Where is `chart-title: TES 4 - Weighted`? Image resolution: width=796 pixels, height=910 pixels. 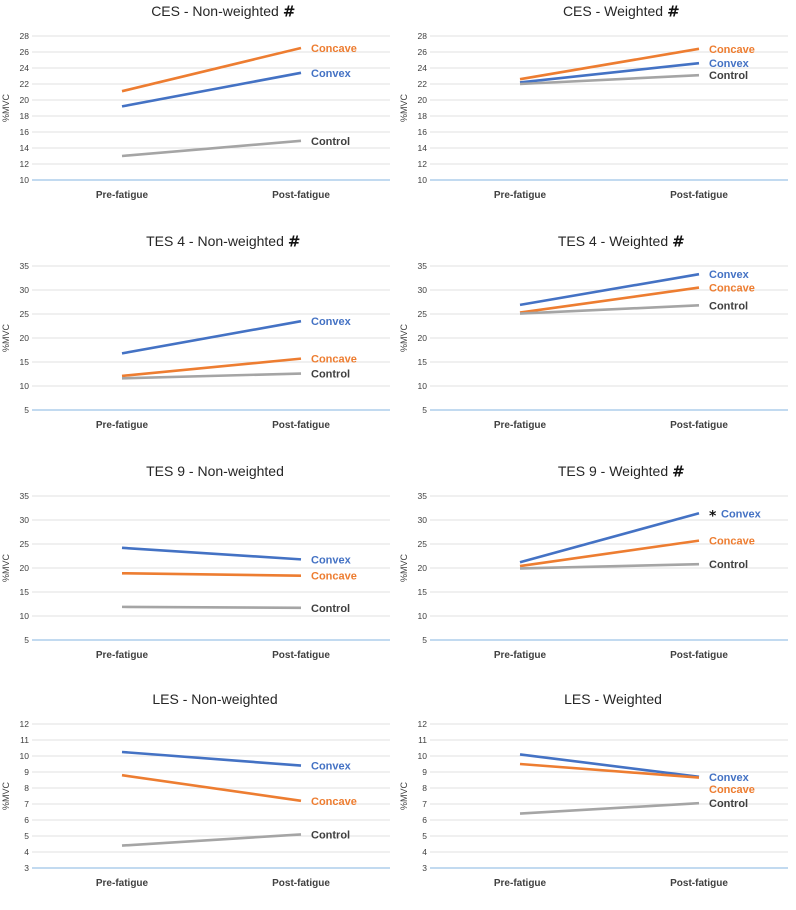 chart-title: TES 4 - Weighted is located at coordinates (613, 241).